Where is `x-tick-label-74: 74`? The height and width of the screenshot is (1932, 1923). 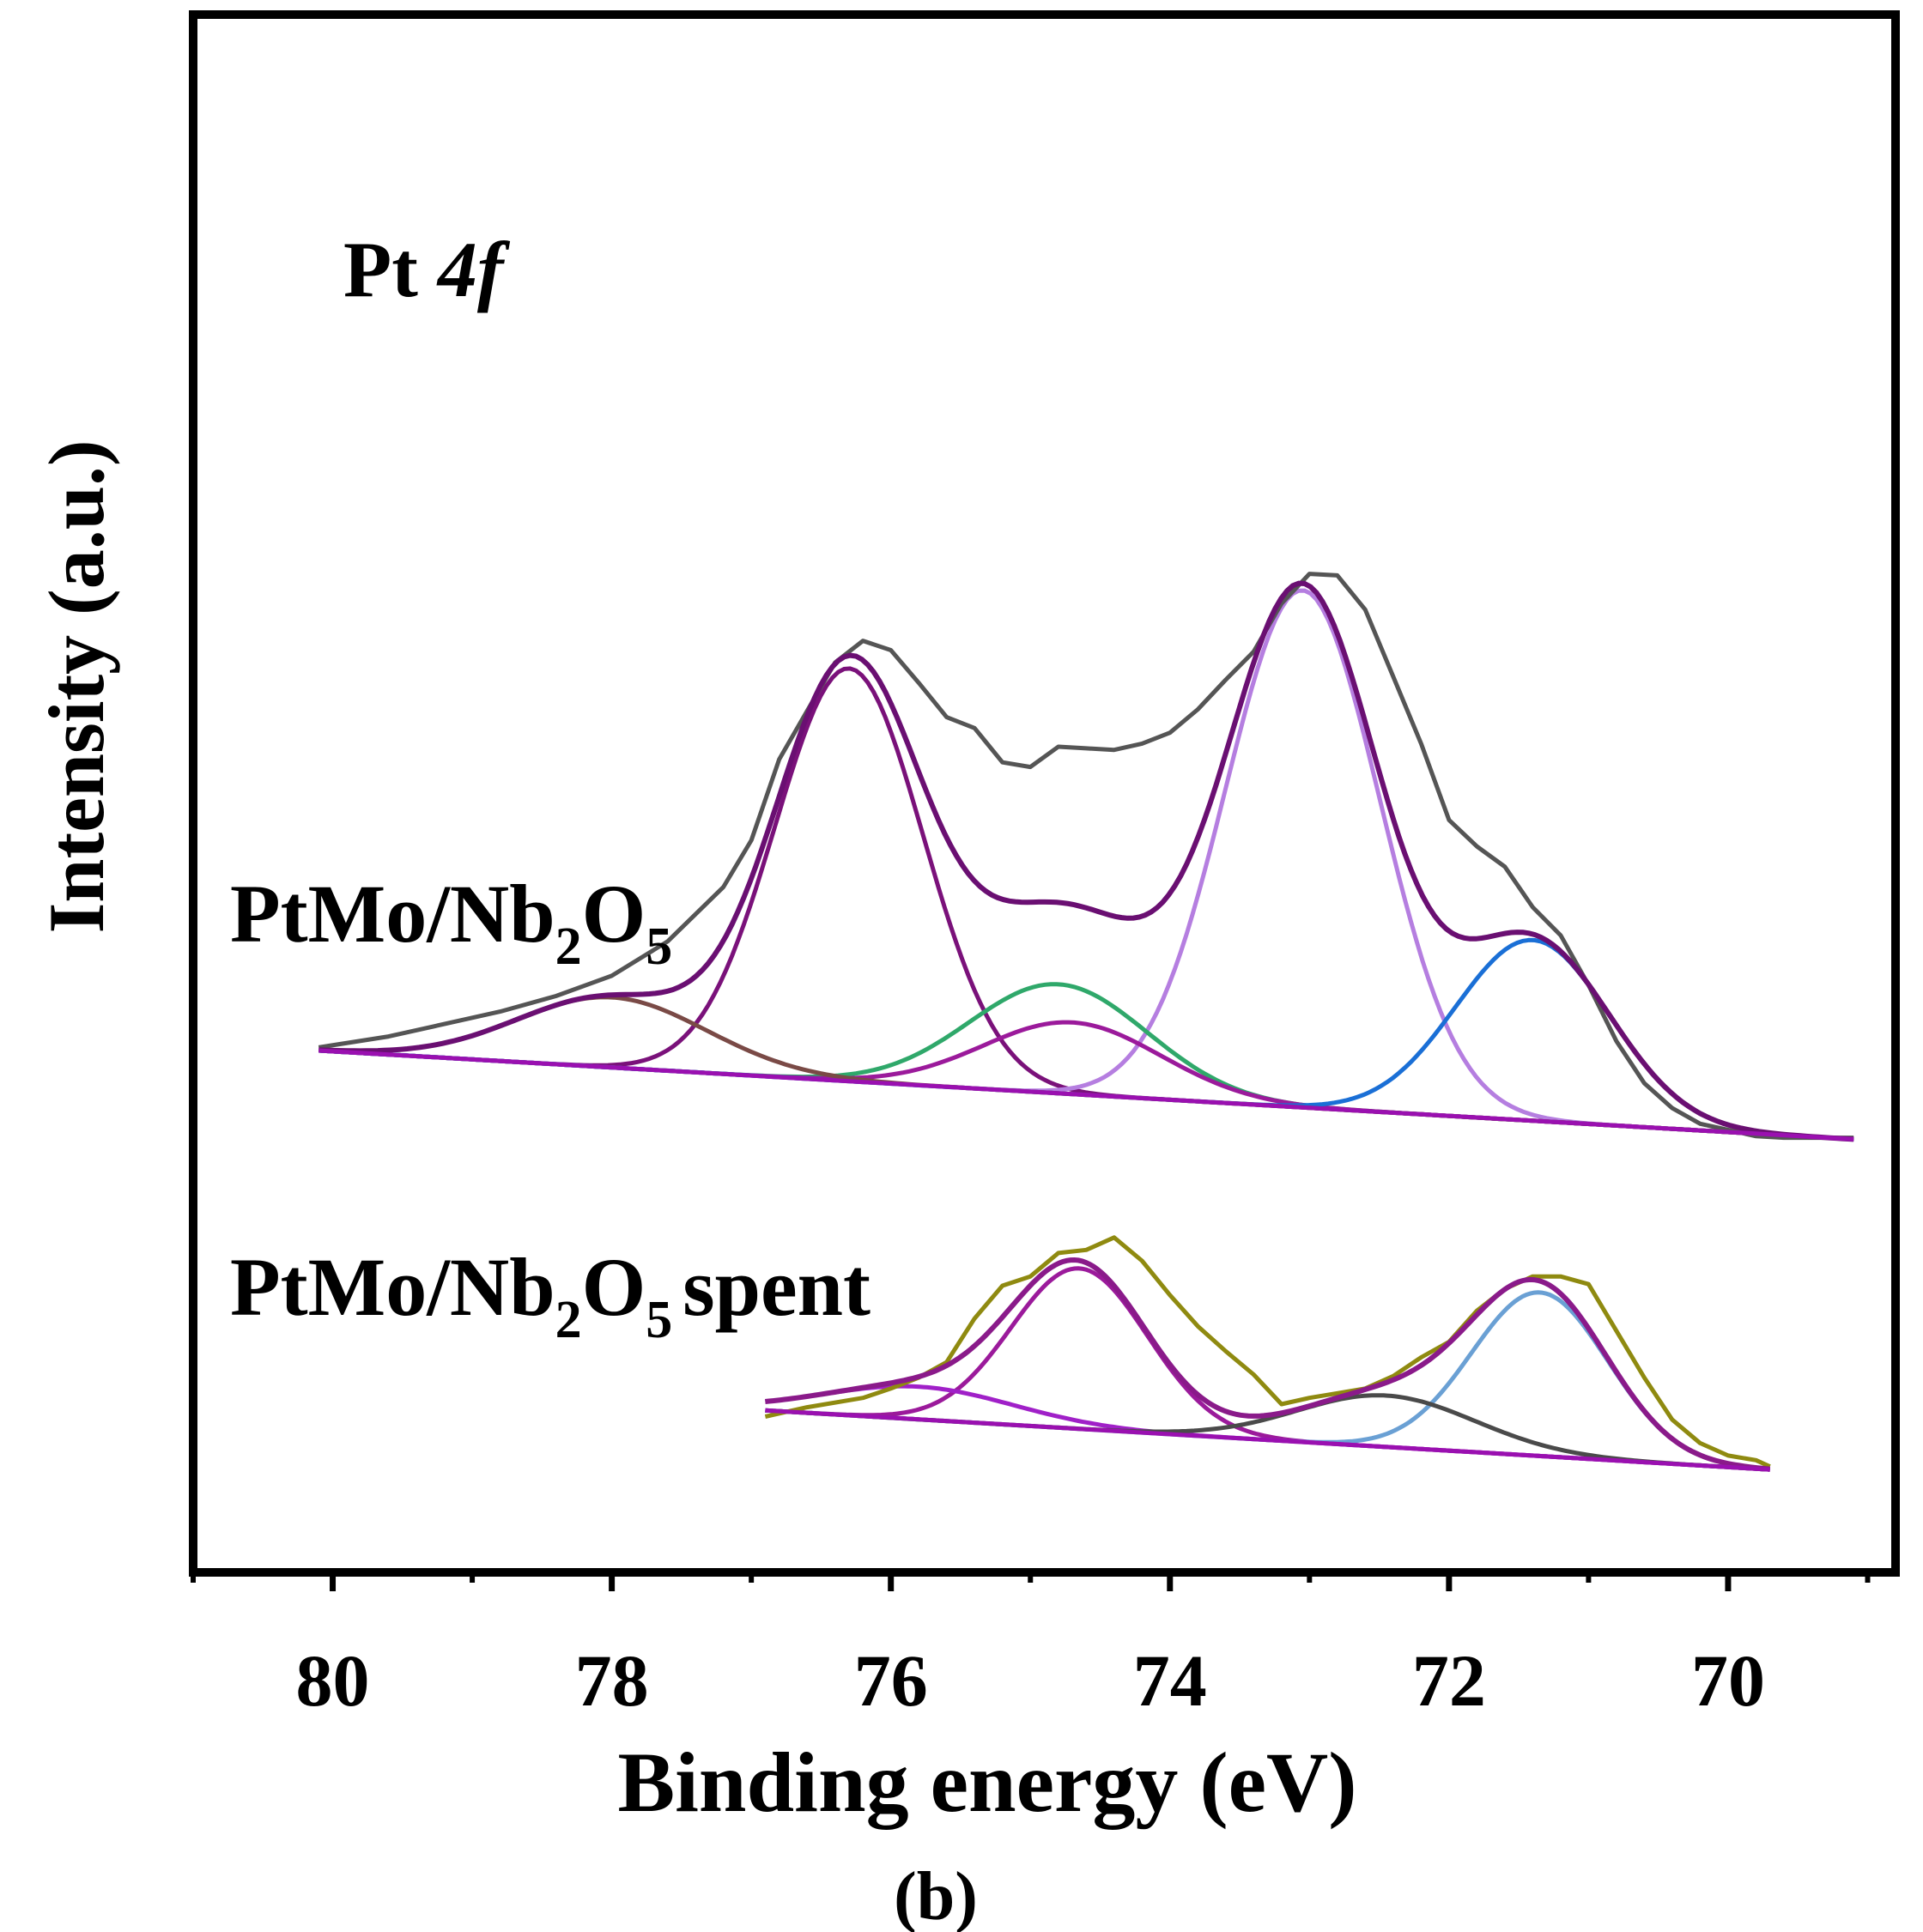 x-tick-label-74: 74 is located at coordinates (1170, 1681).